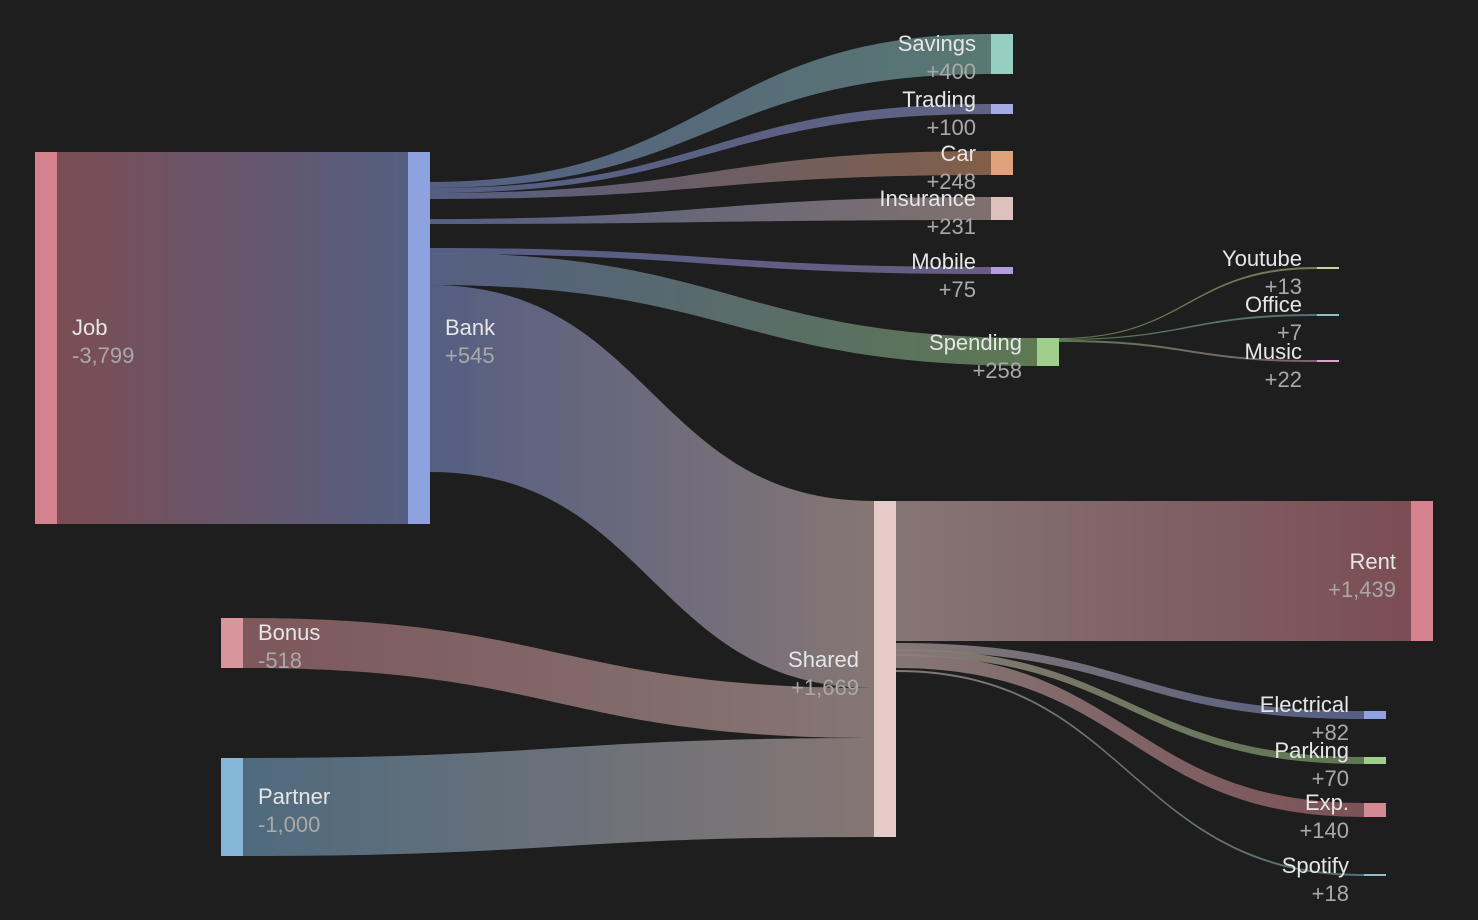  I want to click on node-value-partner: -1,000, so click(289, 824).